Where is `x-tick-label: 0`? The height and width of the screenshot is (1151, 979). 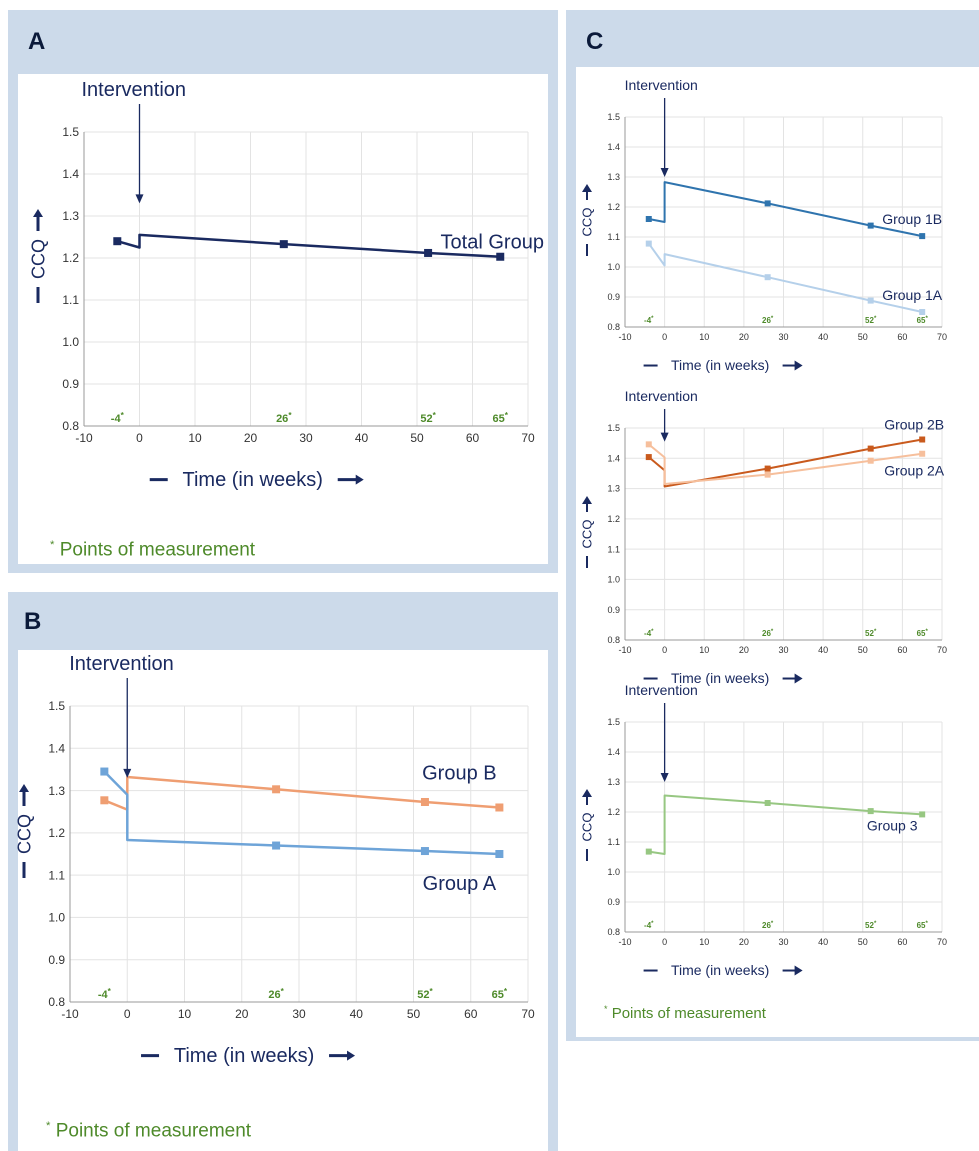
x-tick-label: 0 is located at coordinates (664, 942).